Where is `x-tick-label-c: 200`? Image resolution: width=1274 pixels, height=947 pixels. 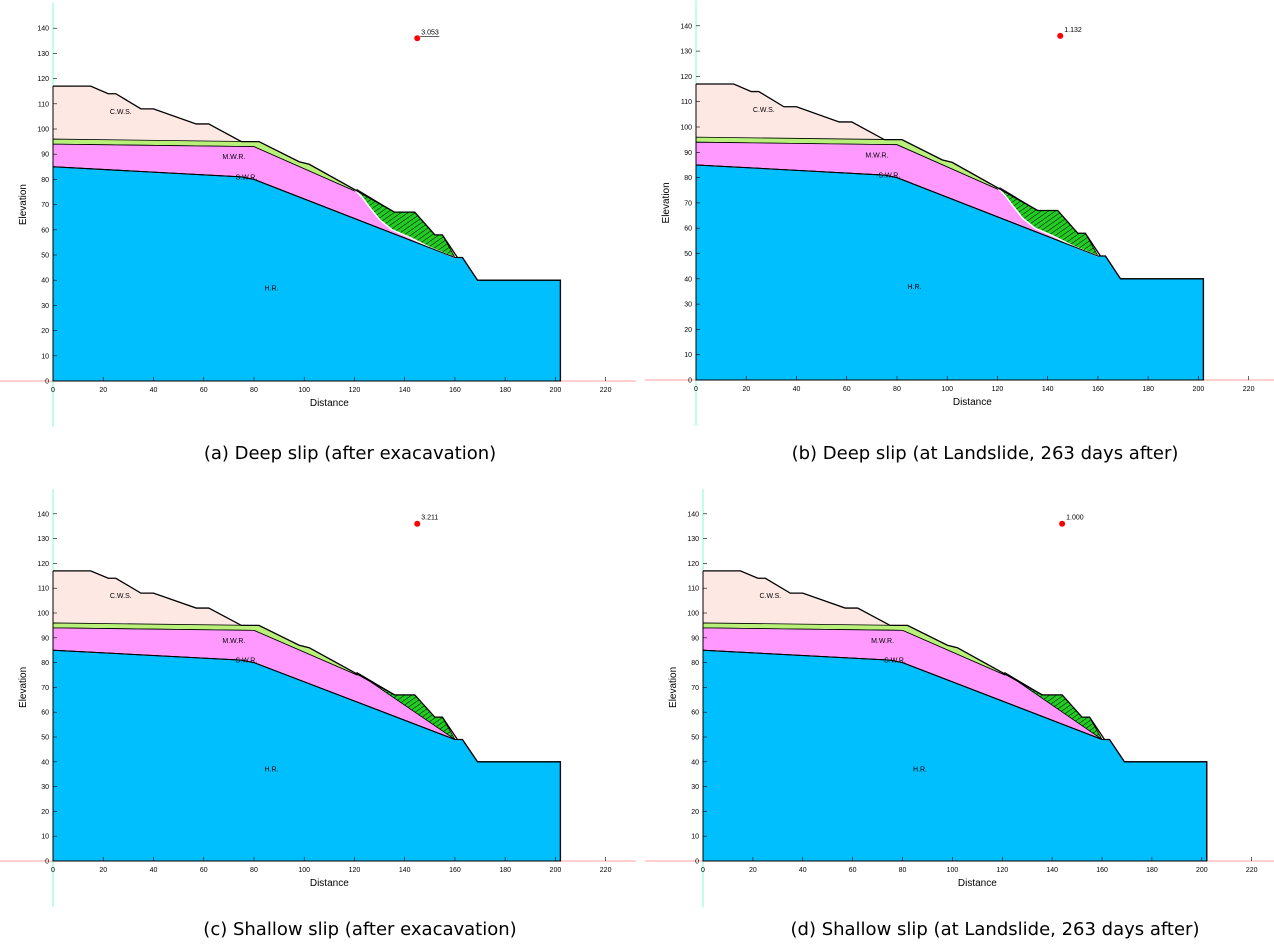
x-tick-label-c: 200 is located at coordinates (556, 870).